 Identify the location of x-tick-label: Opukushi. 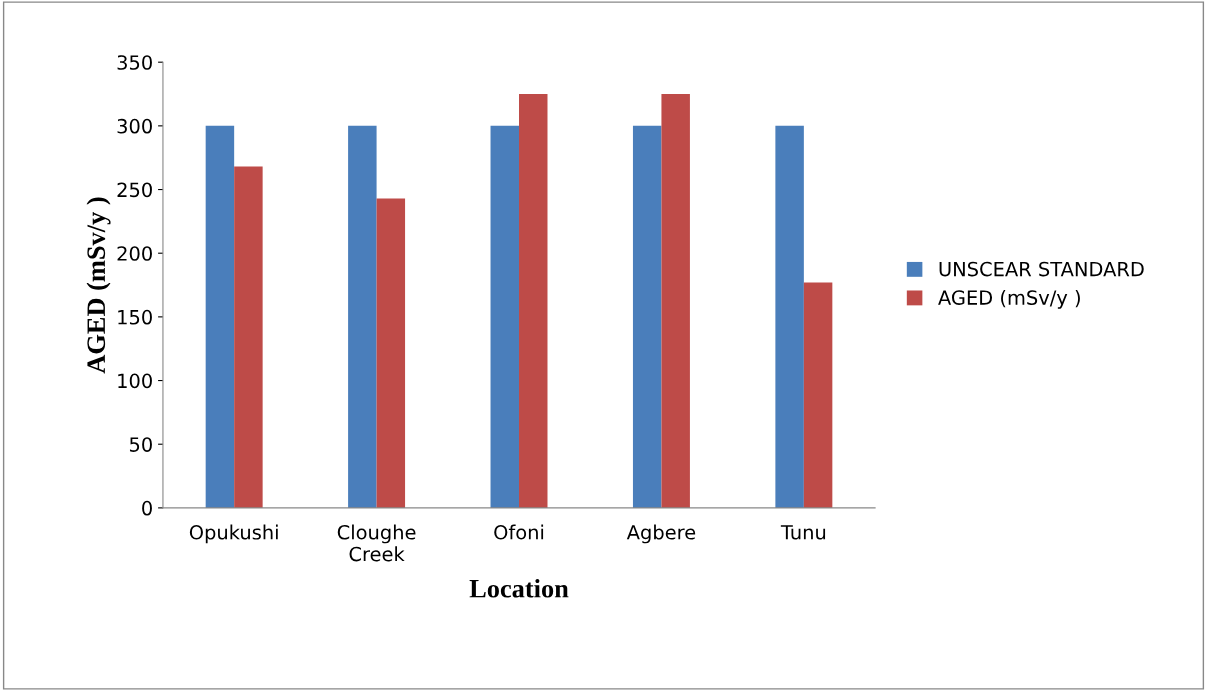
(233, 534).